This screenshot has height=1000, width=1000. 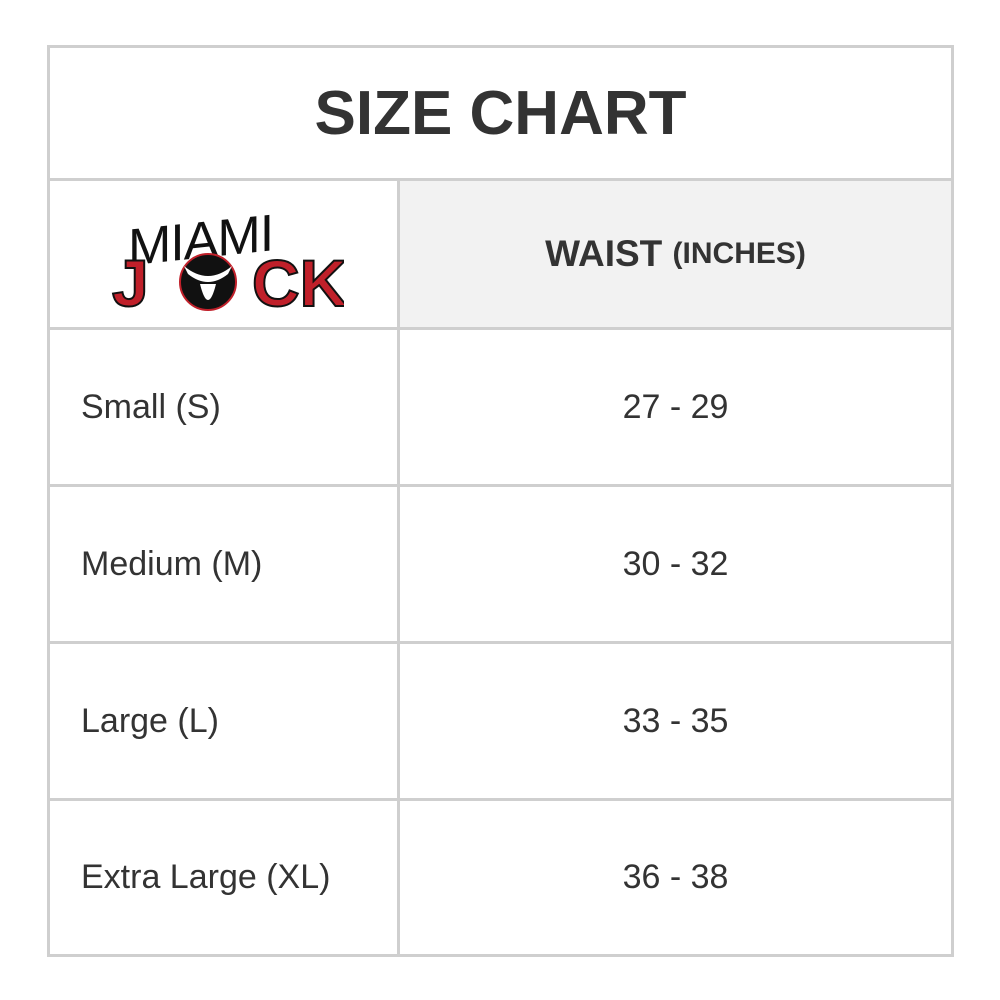 What do you see at coordinates (675, 406) in the screenshot?
I see `waist-cell: 27 - 29` at bounding box center [675, 406].